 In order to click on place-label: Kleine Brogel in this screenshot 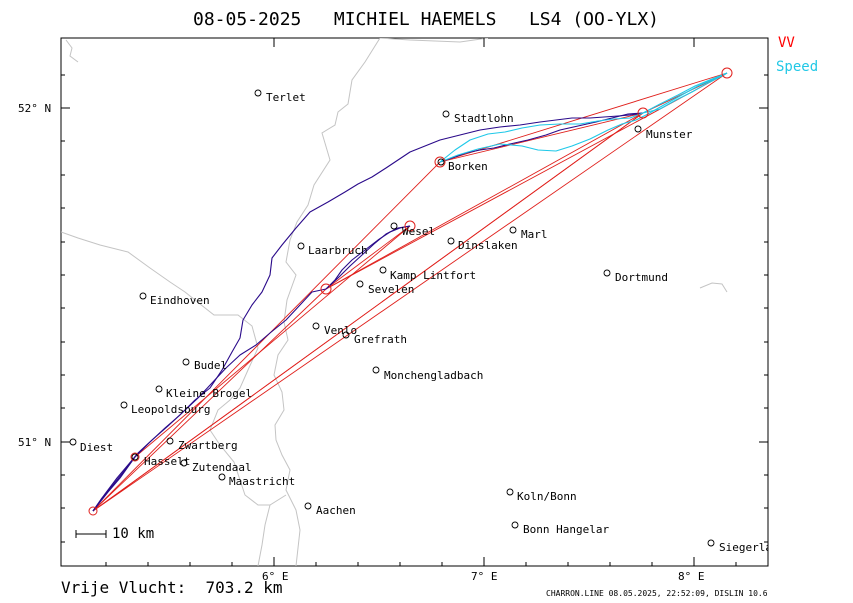, I will do `click(209, 393)`.